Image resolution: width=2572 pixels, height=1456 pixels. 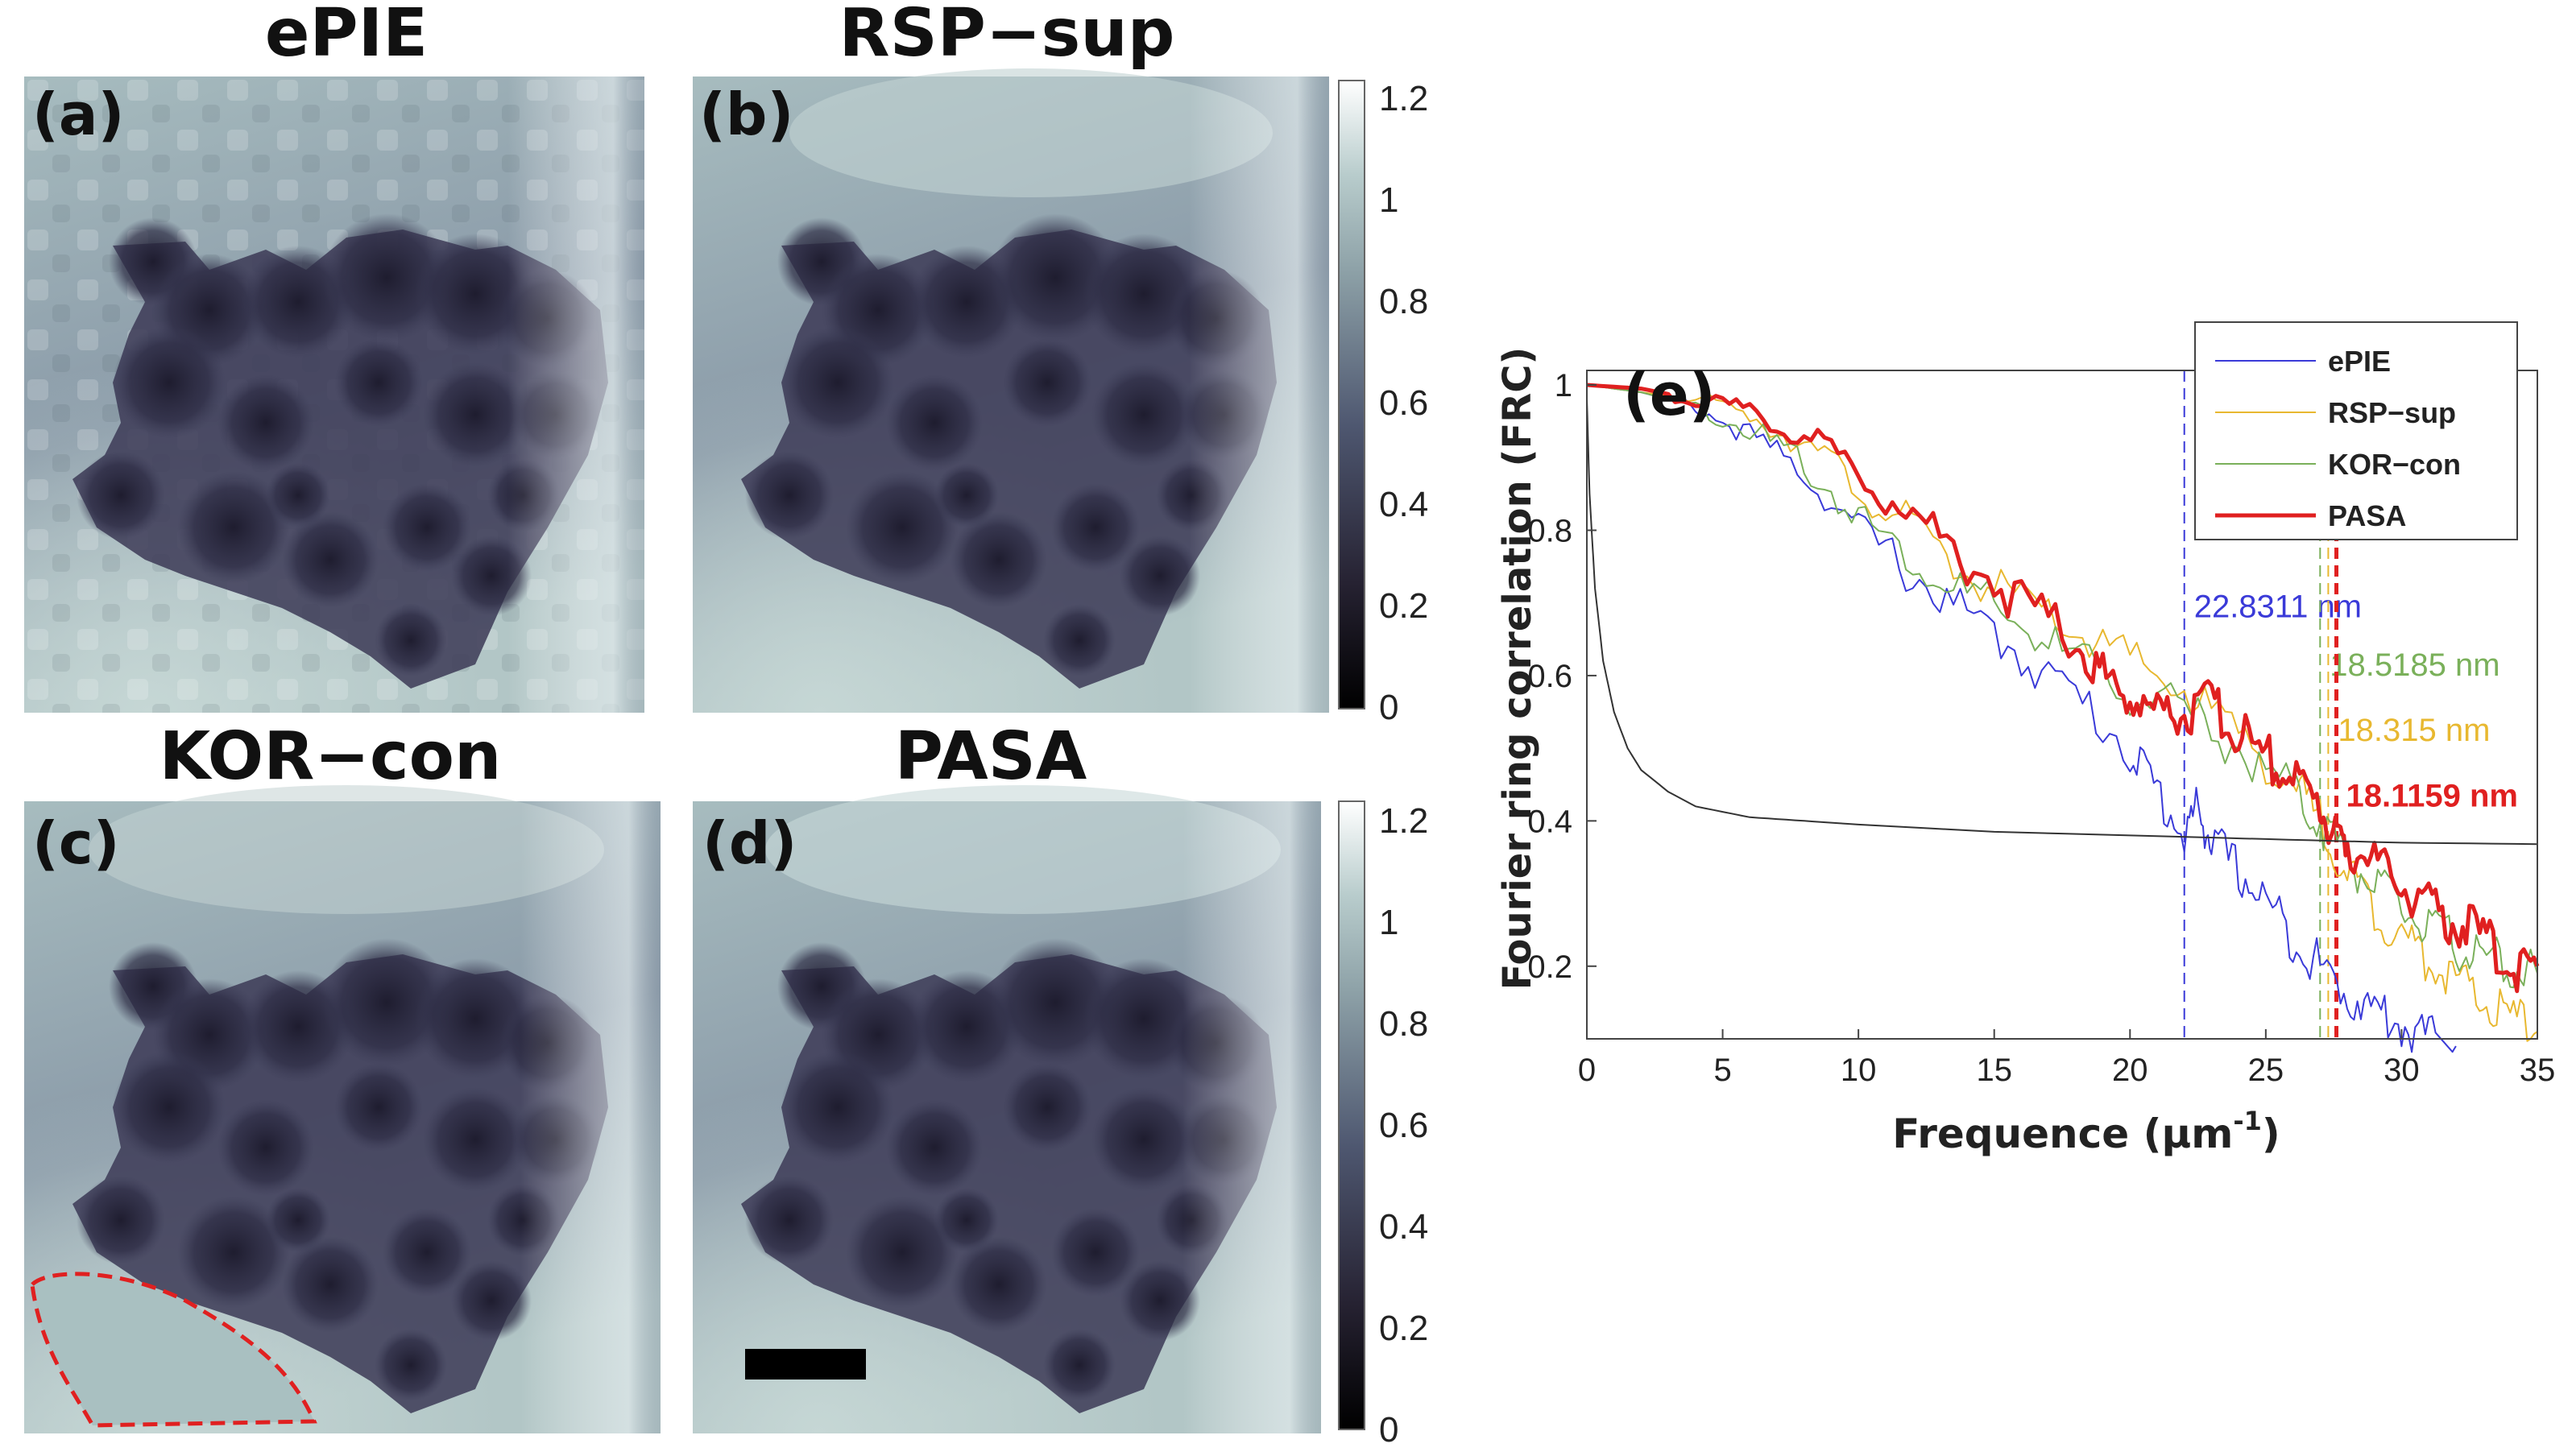 What do you see at coordinates (749, 843) in the screenshot?
I see `panel-label-d: (d)` at bounding box center [749, 843].